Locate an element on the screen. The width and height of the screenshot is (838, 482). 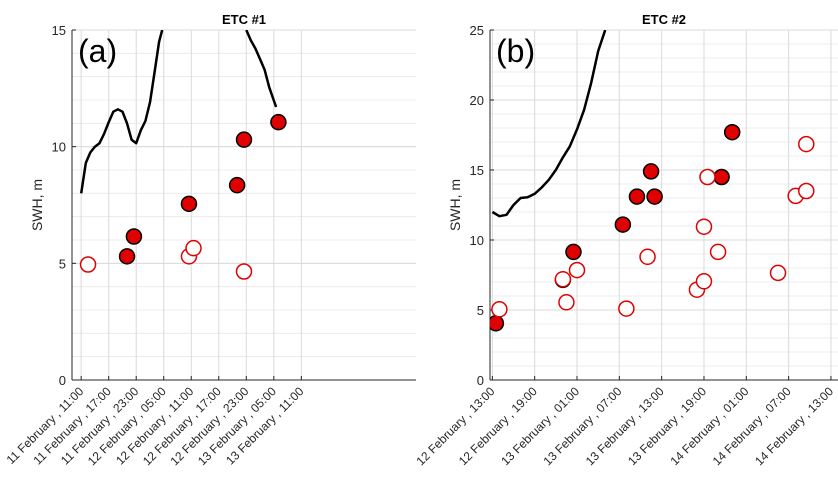
x-tick-label: 12 February , 13:00 is located at coordinates (456, 426).